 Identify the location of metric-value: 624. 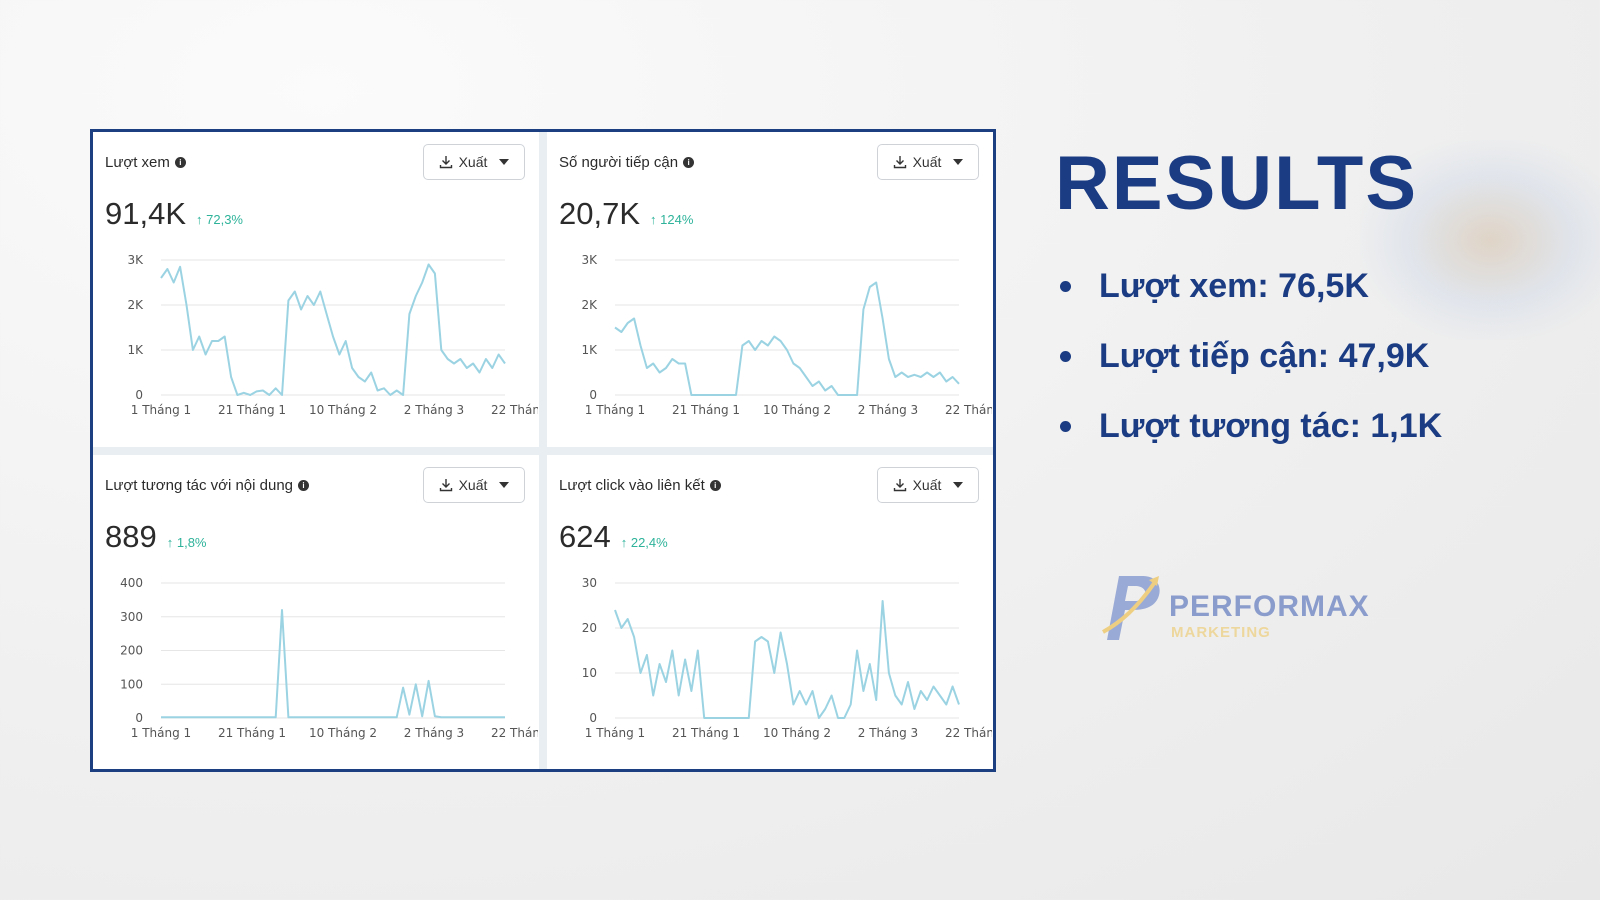
(585, 536).